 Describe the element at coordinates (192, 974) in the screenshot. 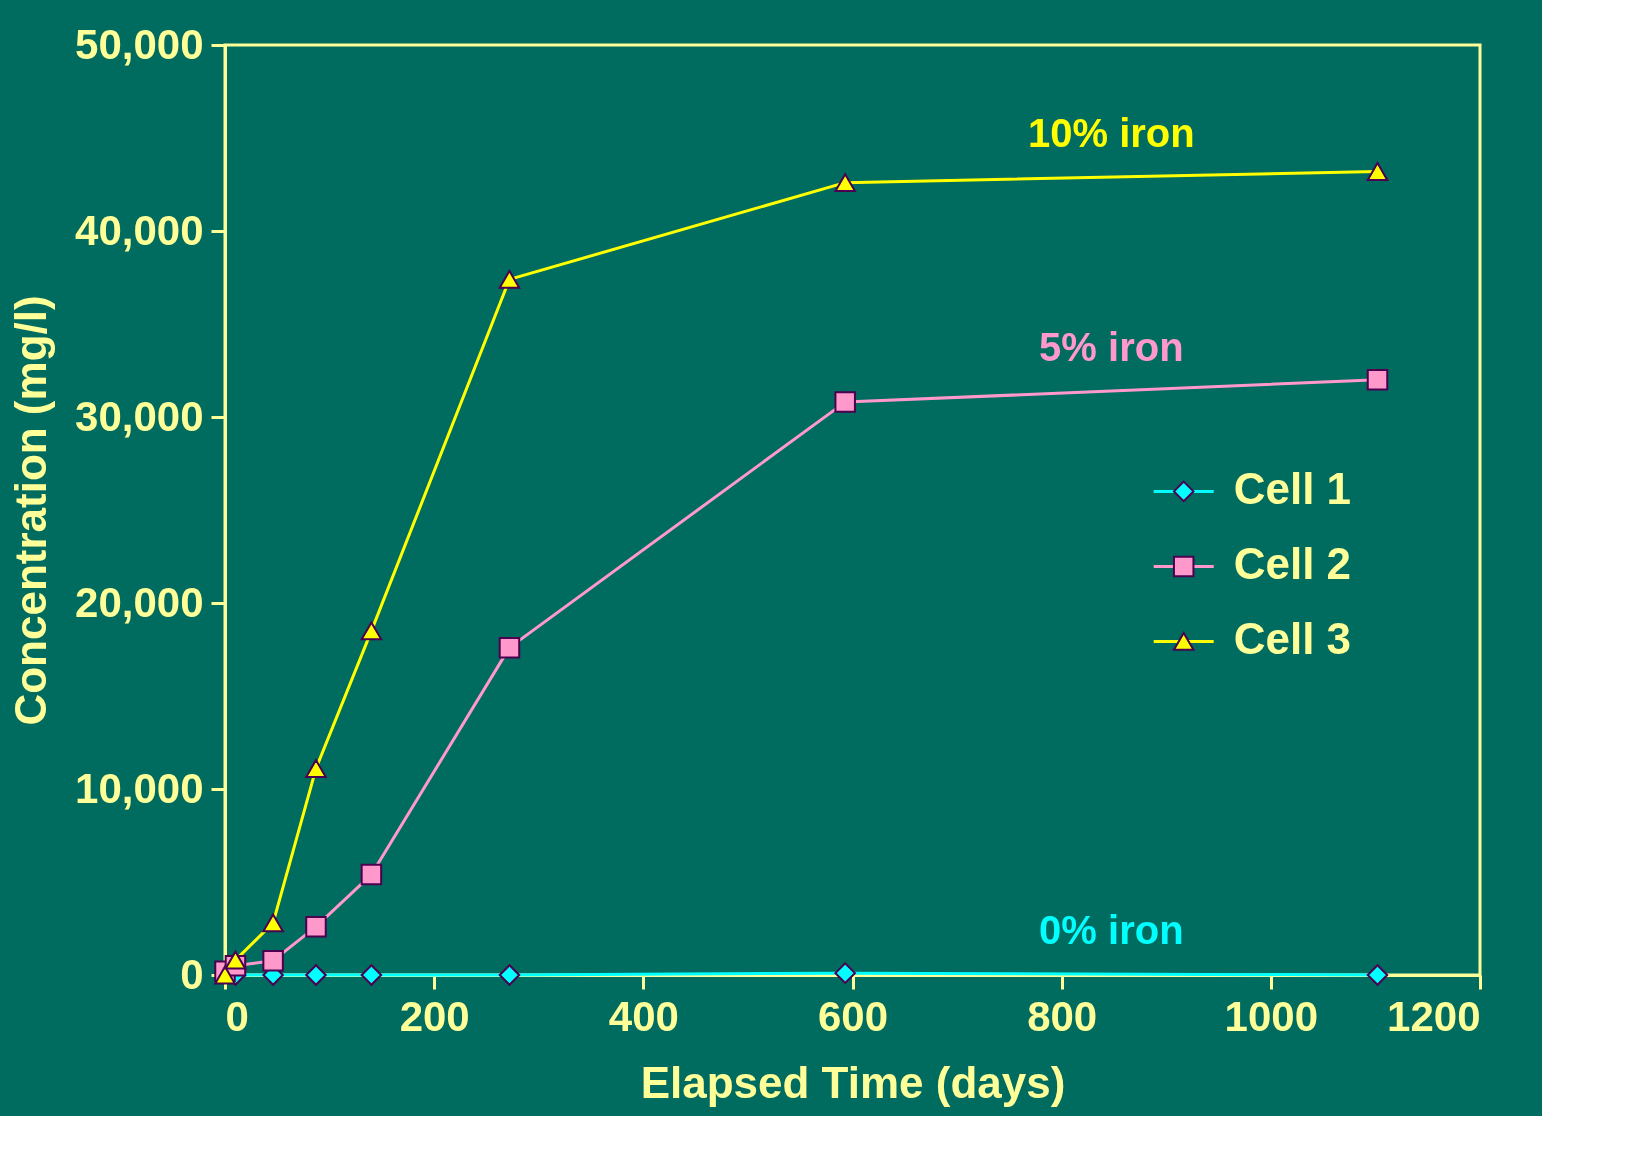

I see `y-tick-label: 0` at that location.